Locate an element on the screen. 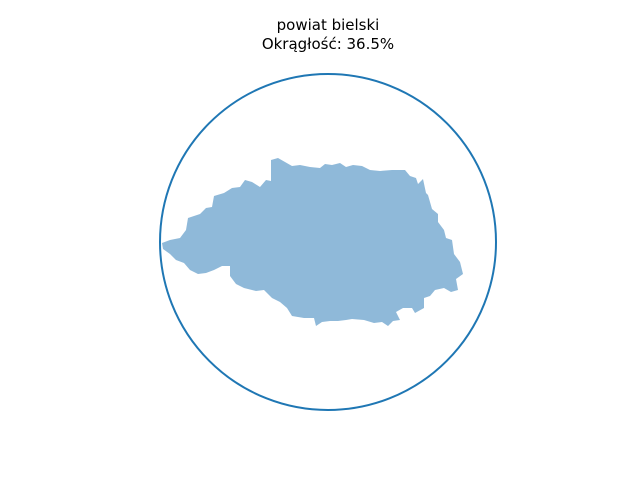 The height and width of the screenshot is (480, 640). figure-title-line-2: Okrągłość: 36.5% is located at coordinates (328, 44).